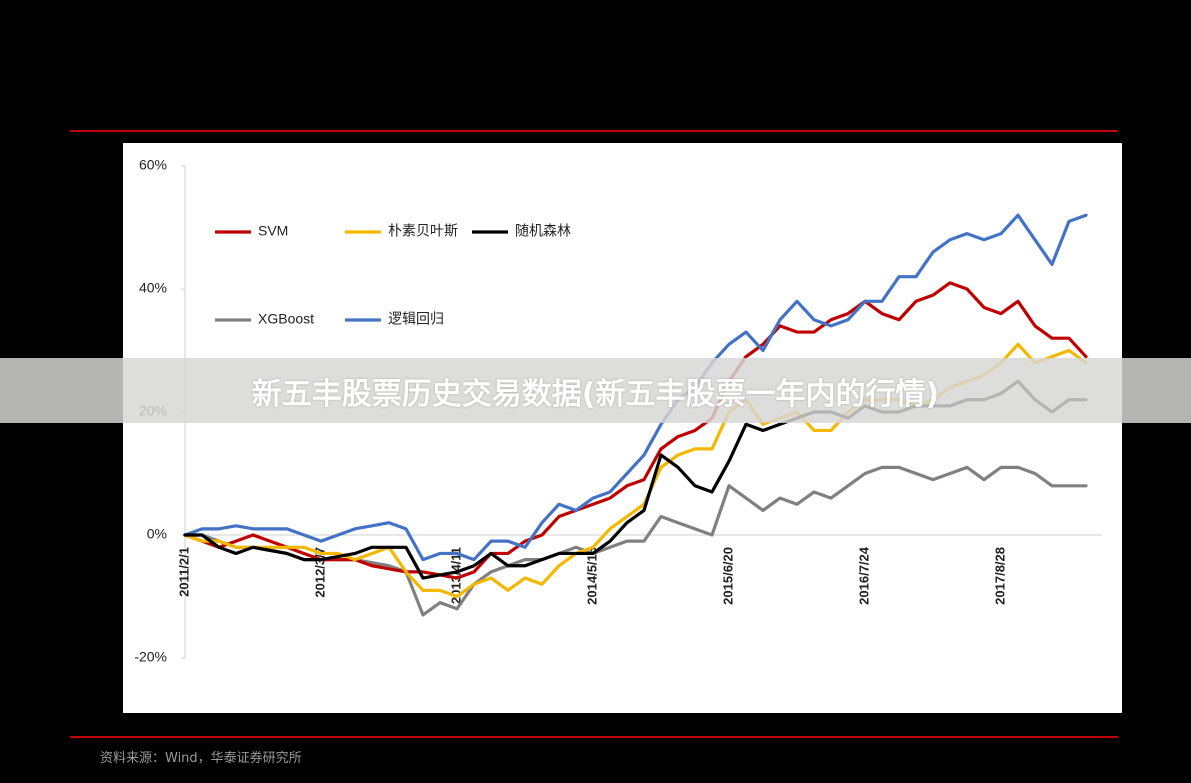 This screenshot has width=1191, height=783. What do you see at coordinates (594, 737) in the screenshot?
I see `bottom-rule` at bounding box center [594, 737].